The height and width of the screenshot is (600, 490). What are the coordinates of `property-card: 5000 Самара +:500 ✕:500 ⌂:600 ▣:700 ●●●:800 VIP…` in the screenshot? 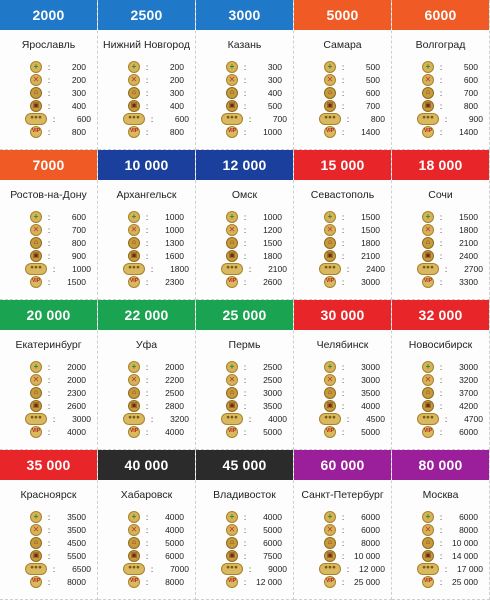 It's located at (343, 75).